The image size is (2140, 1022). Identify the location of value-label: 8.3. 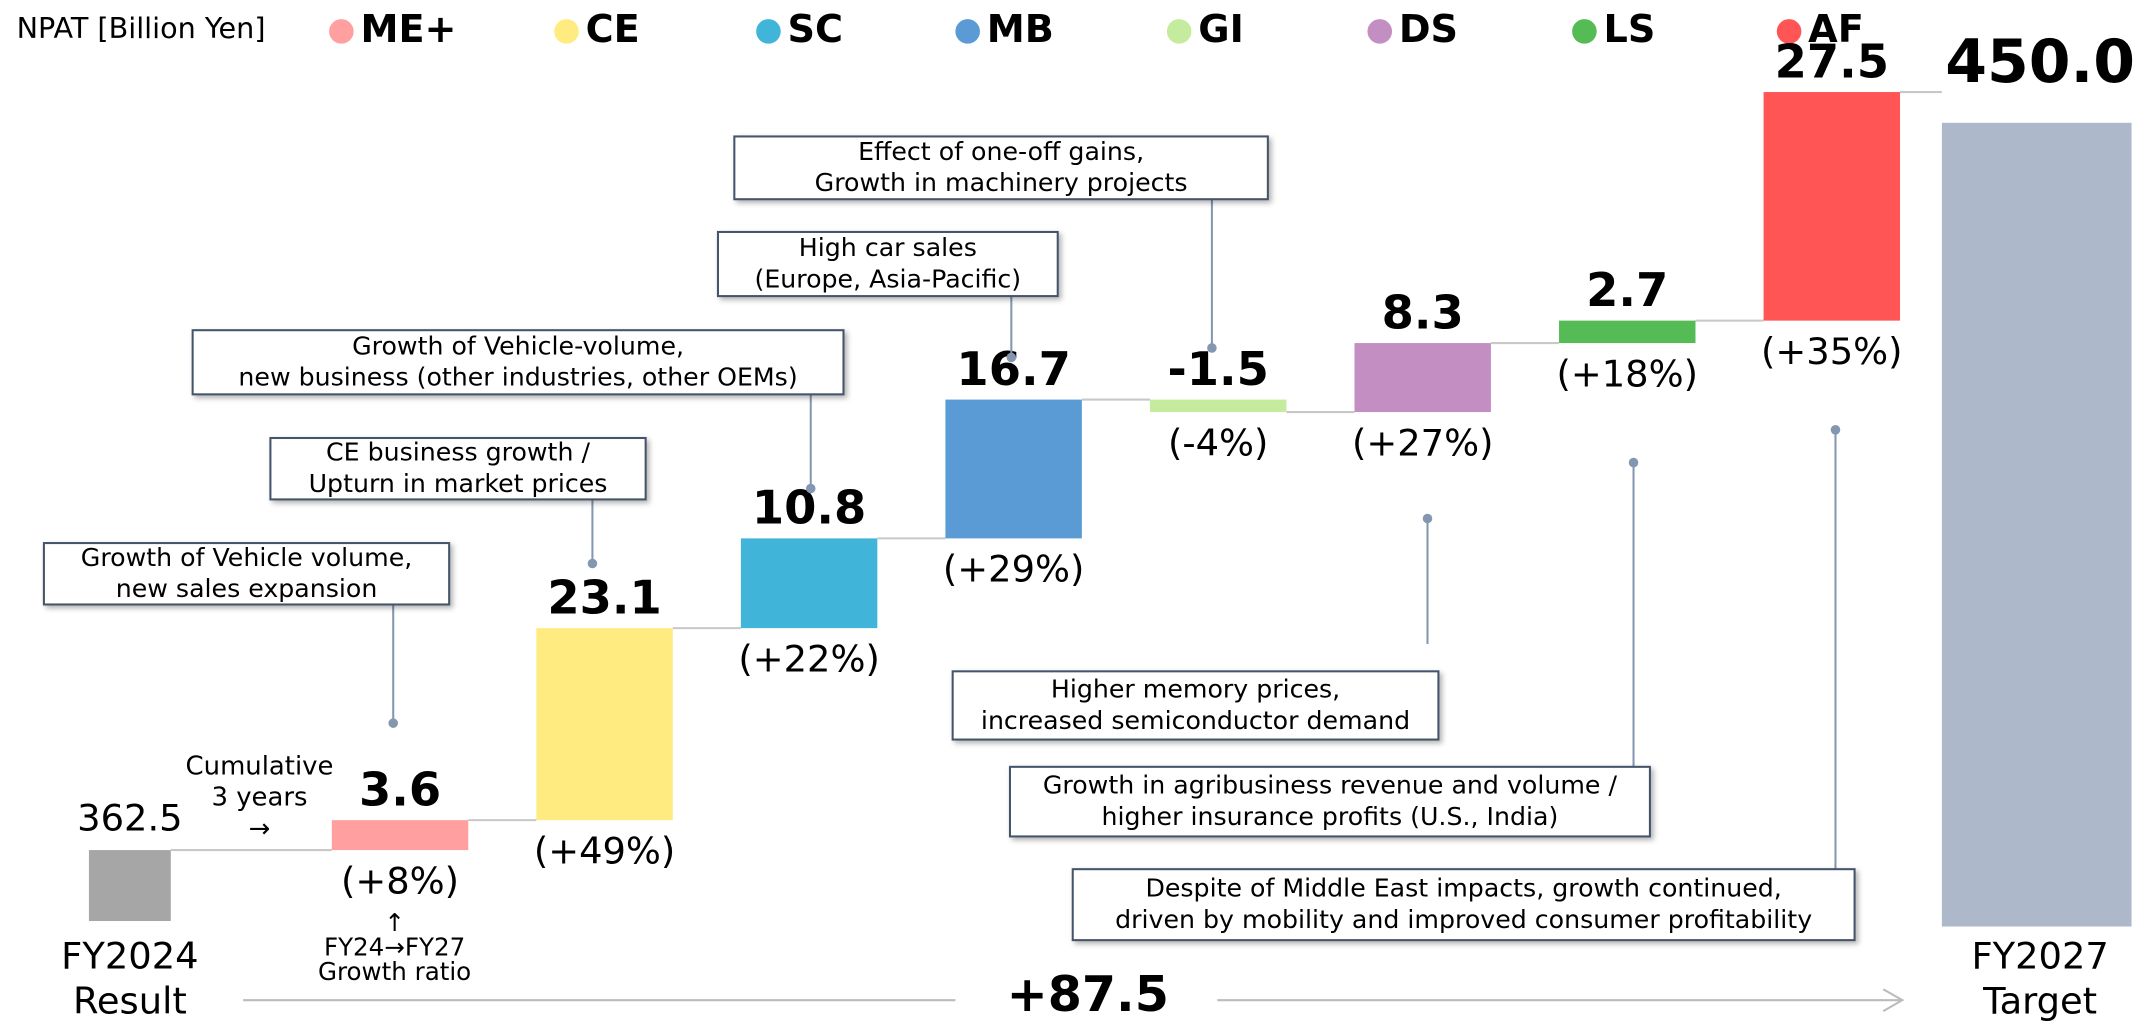
(1423, 312).